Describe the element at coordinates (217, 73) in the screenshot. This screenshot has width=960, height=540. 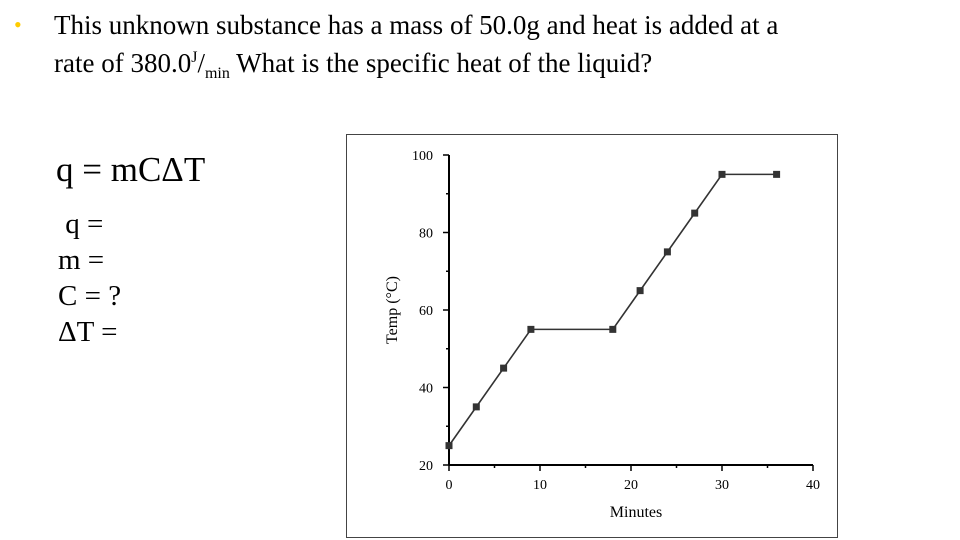
I see `unit-denominator: min` at that location.